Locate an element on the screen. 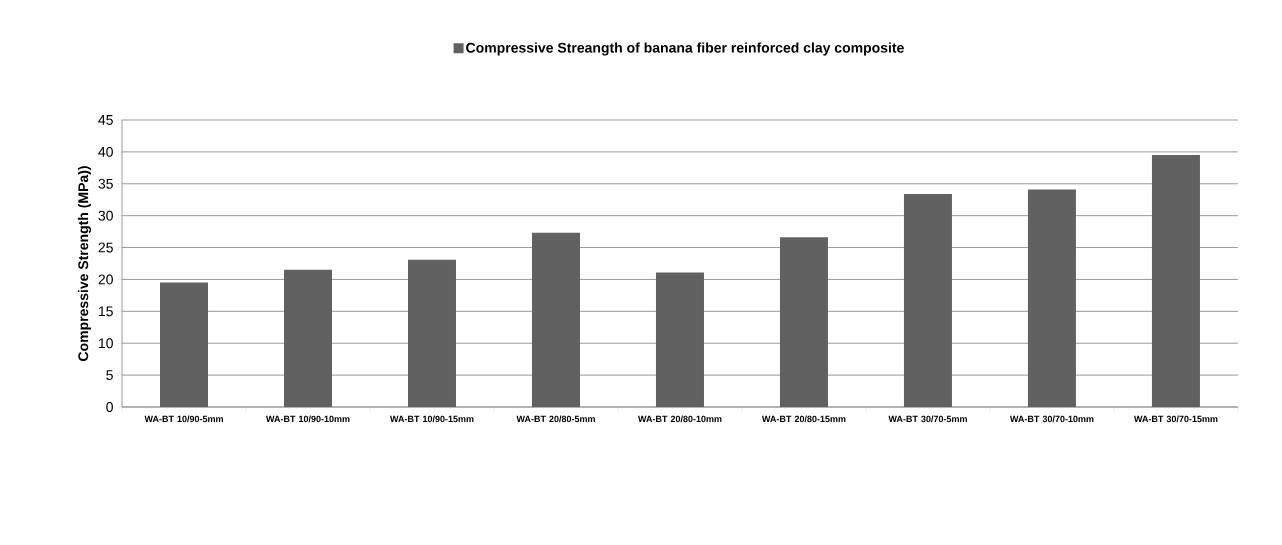 This screenshot has height=545, width=1282. x-tick-label: WA-BT 30/70-10mm is located at coordinates (1051, 419).